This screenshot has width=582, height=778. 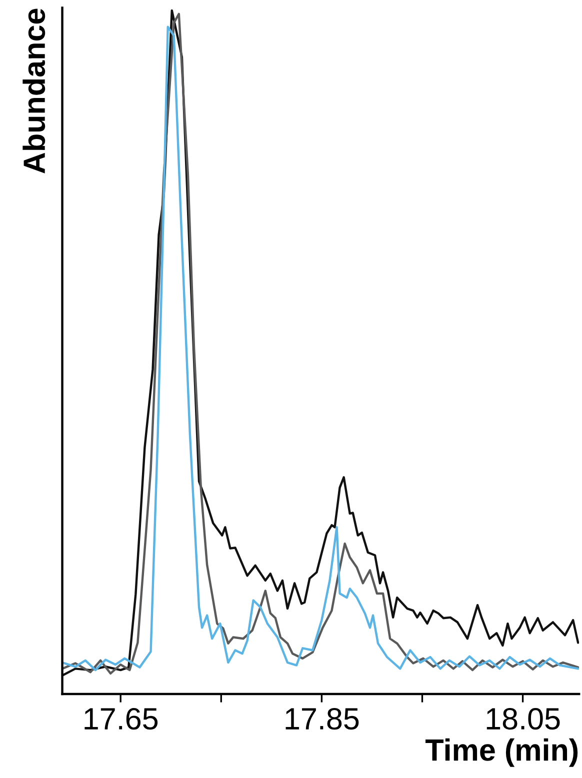 I want to click on y-axis-title: Abundance, so click(x=34, y=91).